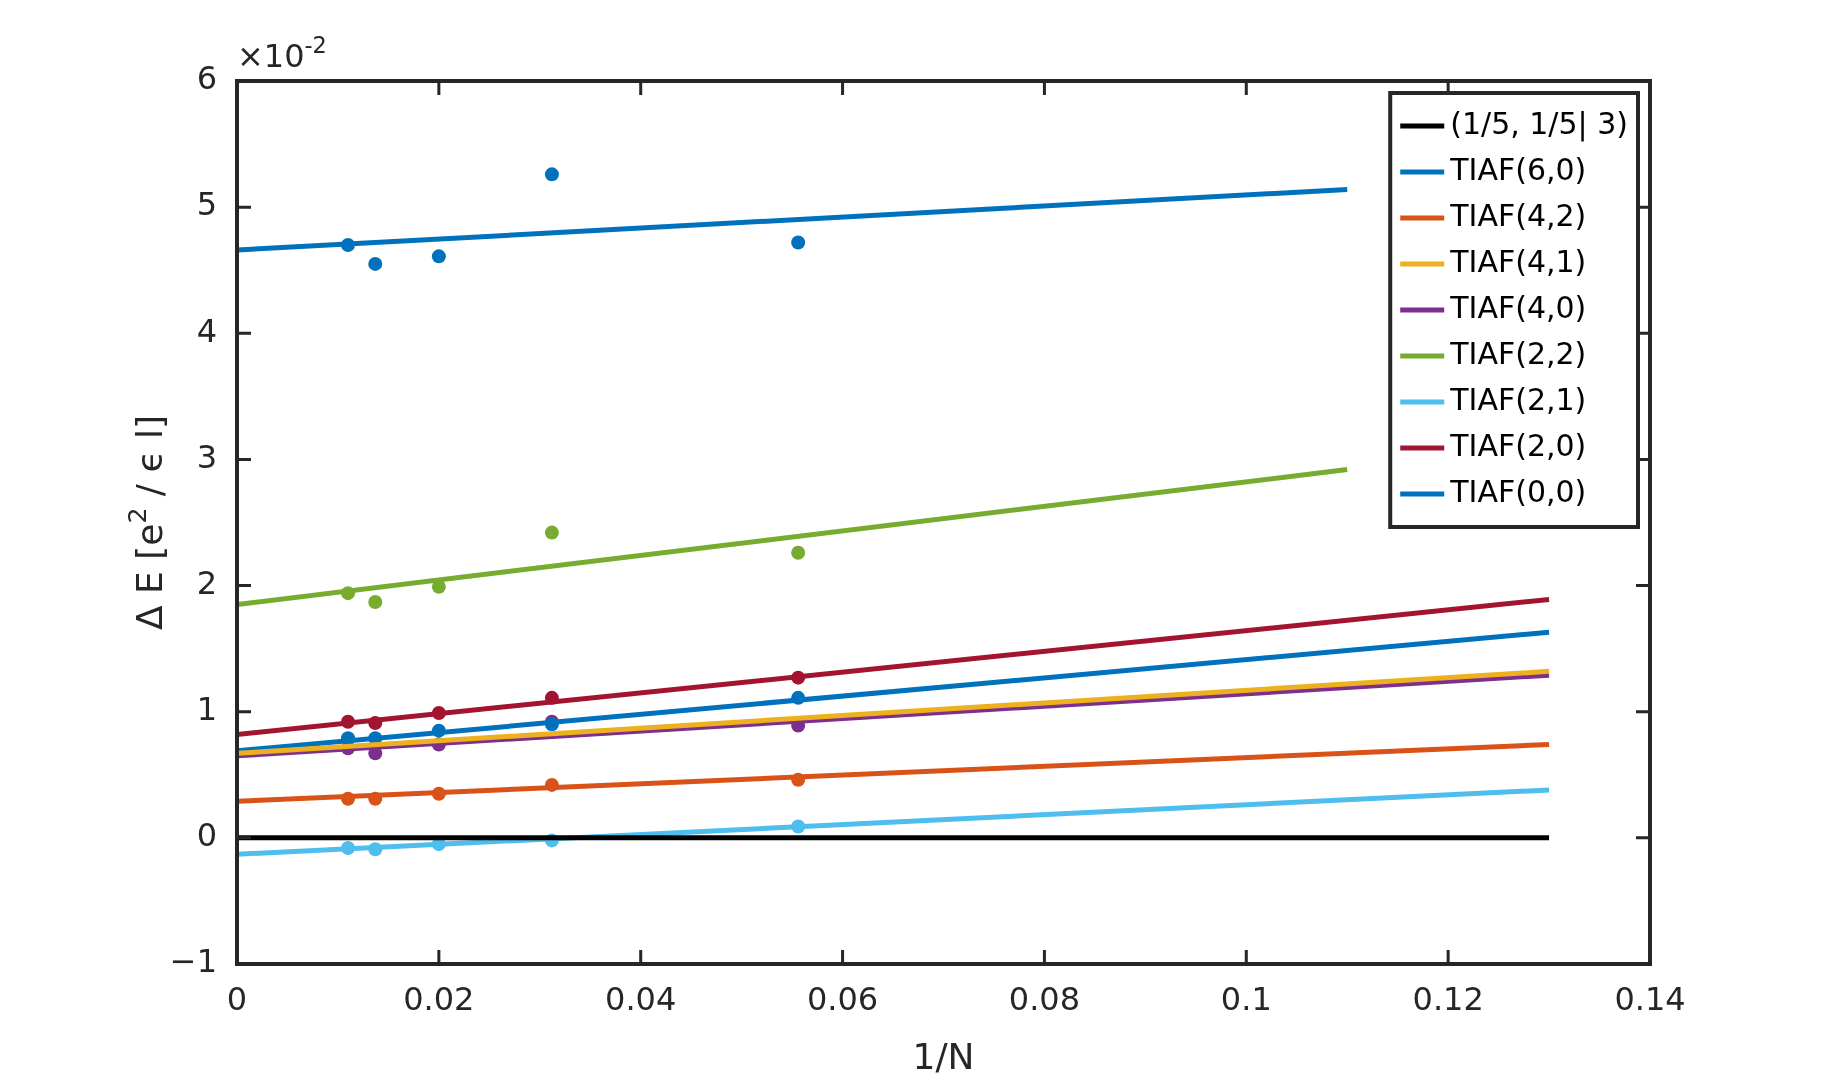 The height and width of the screenshot is (1085, 1824). What do you see at coordinates (206, 835) in the screenshot?
I see `y-tick-label: 0` at bounding box center [206, 835].